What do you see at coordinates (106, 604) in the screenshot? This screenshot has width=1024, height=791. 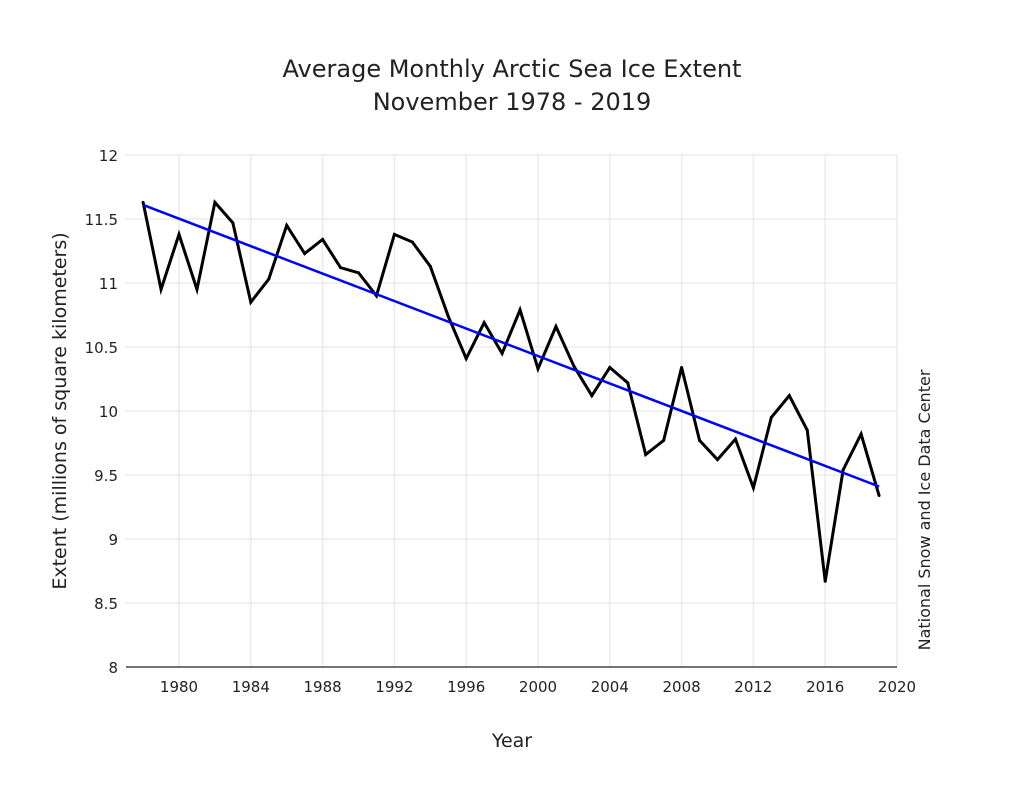 I see `y-tick-label: 8.5` at bounding box center [106, 604].